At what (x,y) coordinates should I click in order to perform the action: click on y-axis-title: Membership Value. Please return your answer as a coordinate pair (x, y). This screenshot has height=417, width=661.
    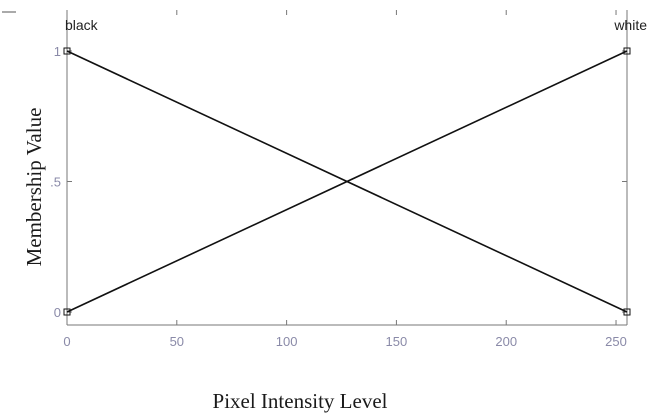
    Looking at the image, I should click on (34, 187).